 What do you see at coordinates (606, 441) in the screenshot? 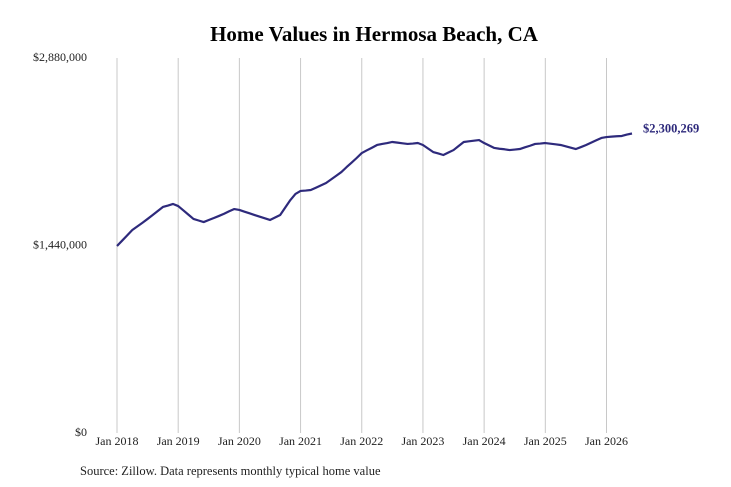
I see `x-tick-label: Jan 2026` at bounding box center [606, 441].